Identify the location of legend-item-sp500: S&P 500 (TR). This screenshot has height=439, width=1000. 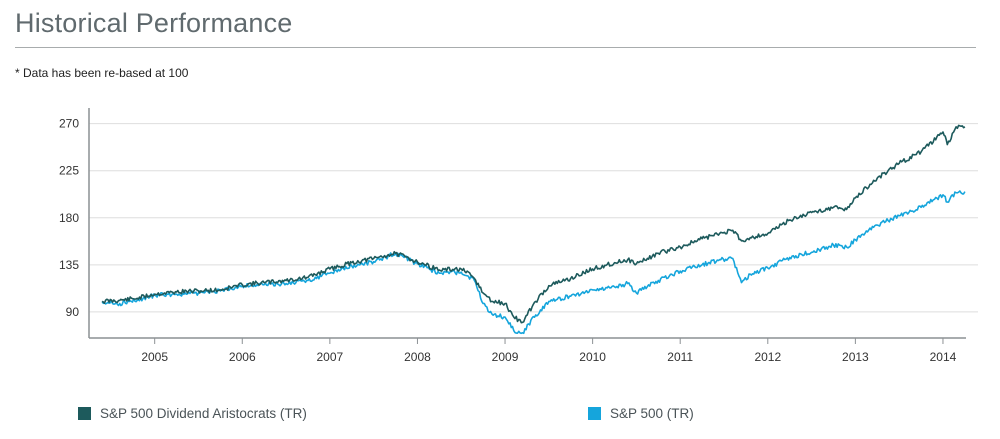
(641, 413).